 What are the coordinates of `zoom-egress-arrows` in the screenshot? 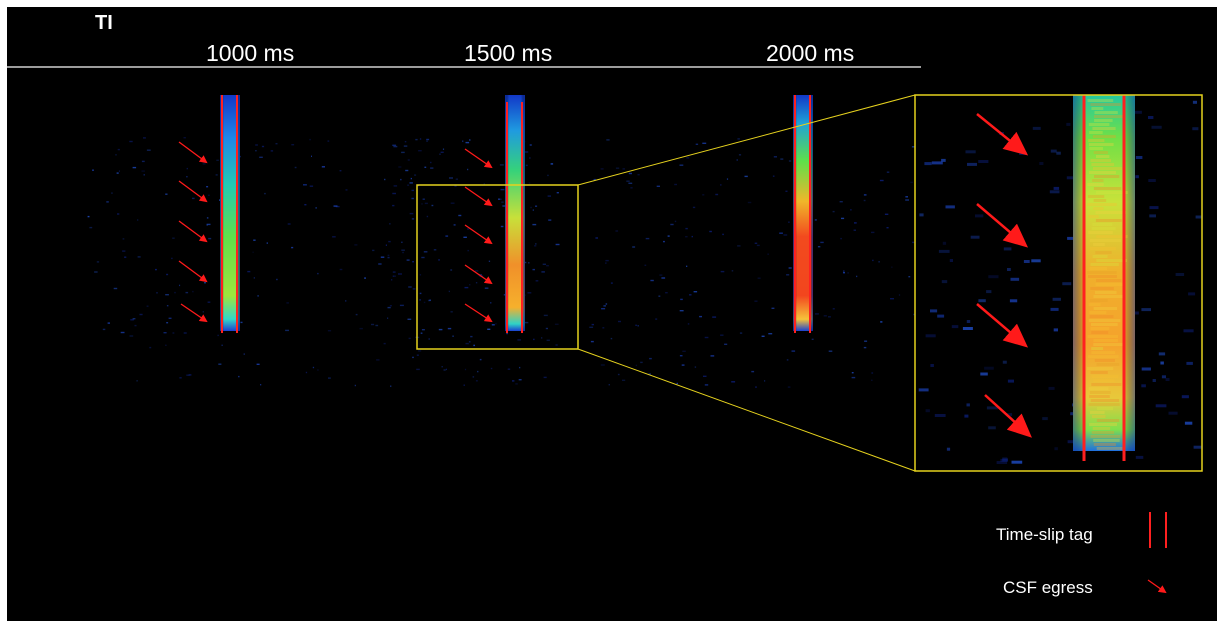 It's located at (1004, 275).